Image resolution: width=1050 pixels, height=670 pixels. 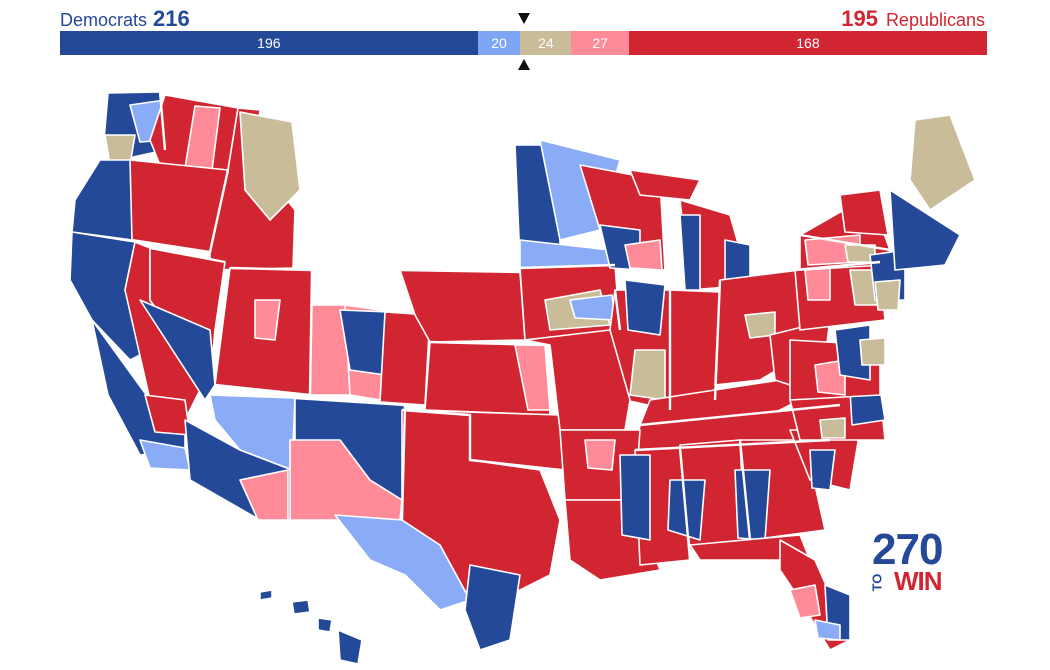 What do you see at coordinates (270, 166) in the screenshot?
I see `region-montana-west` at bounding box center [270, 166].